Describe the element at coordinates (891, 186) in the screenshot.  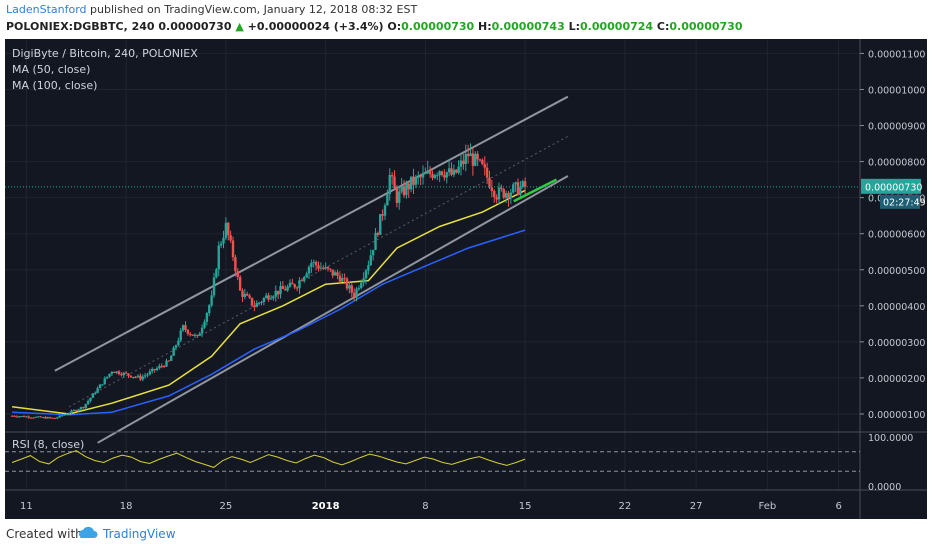
I see `current-price-badge` at that location.